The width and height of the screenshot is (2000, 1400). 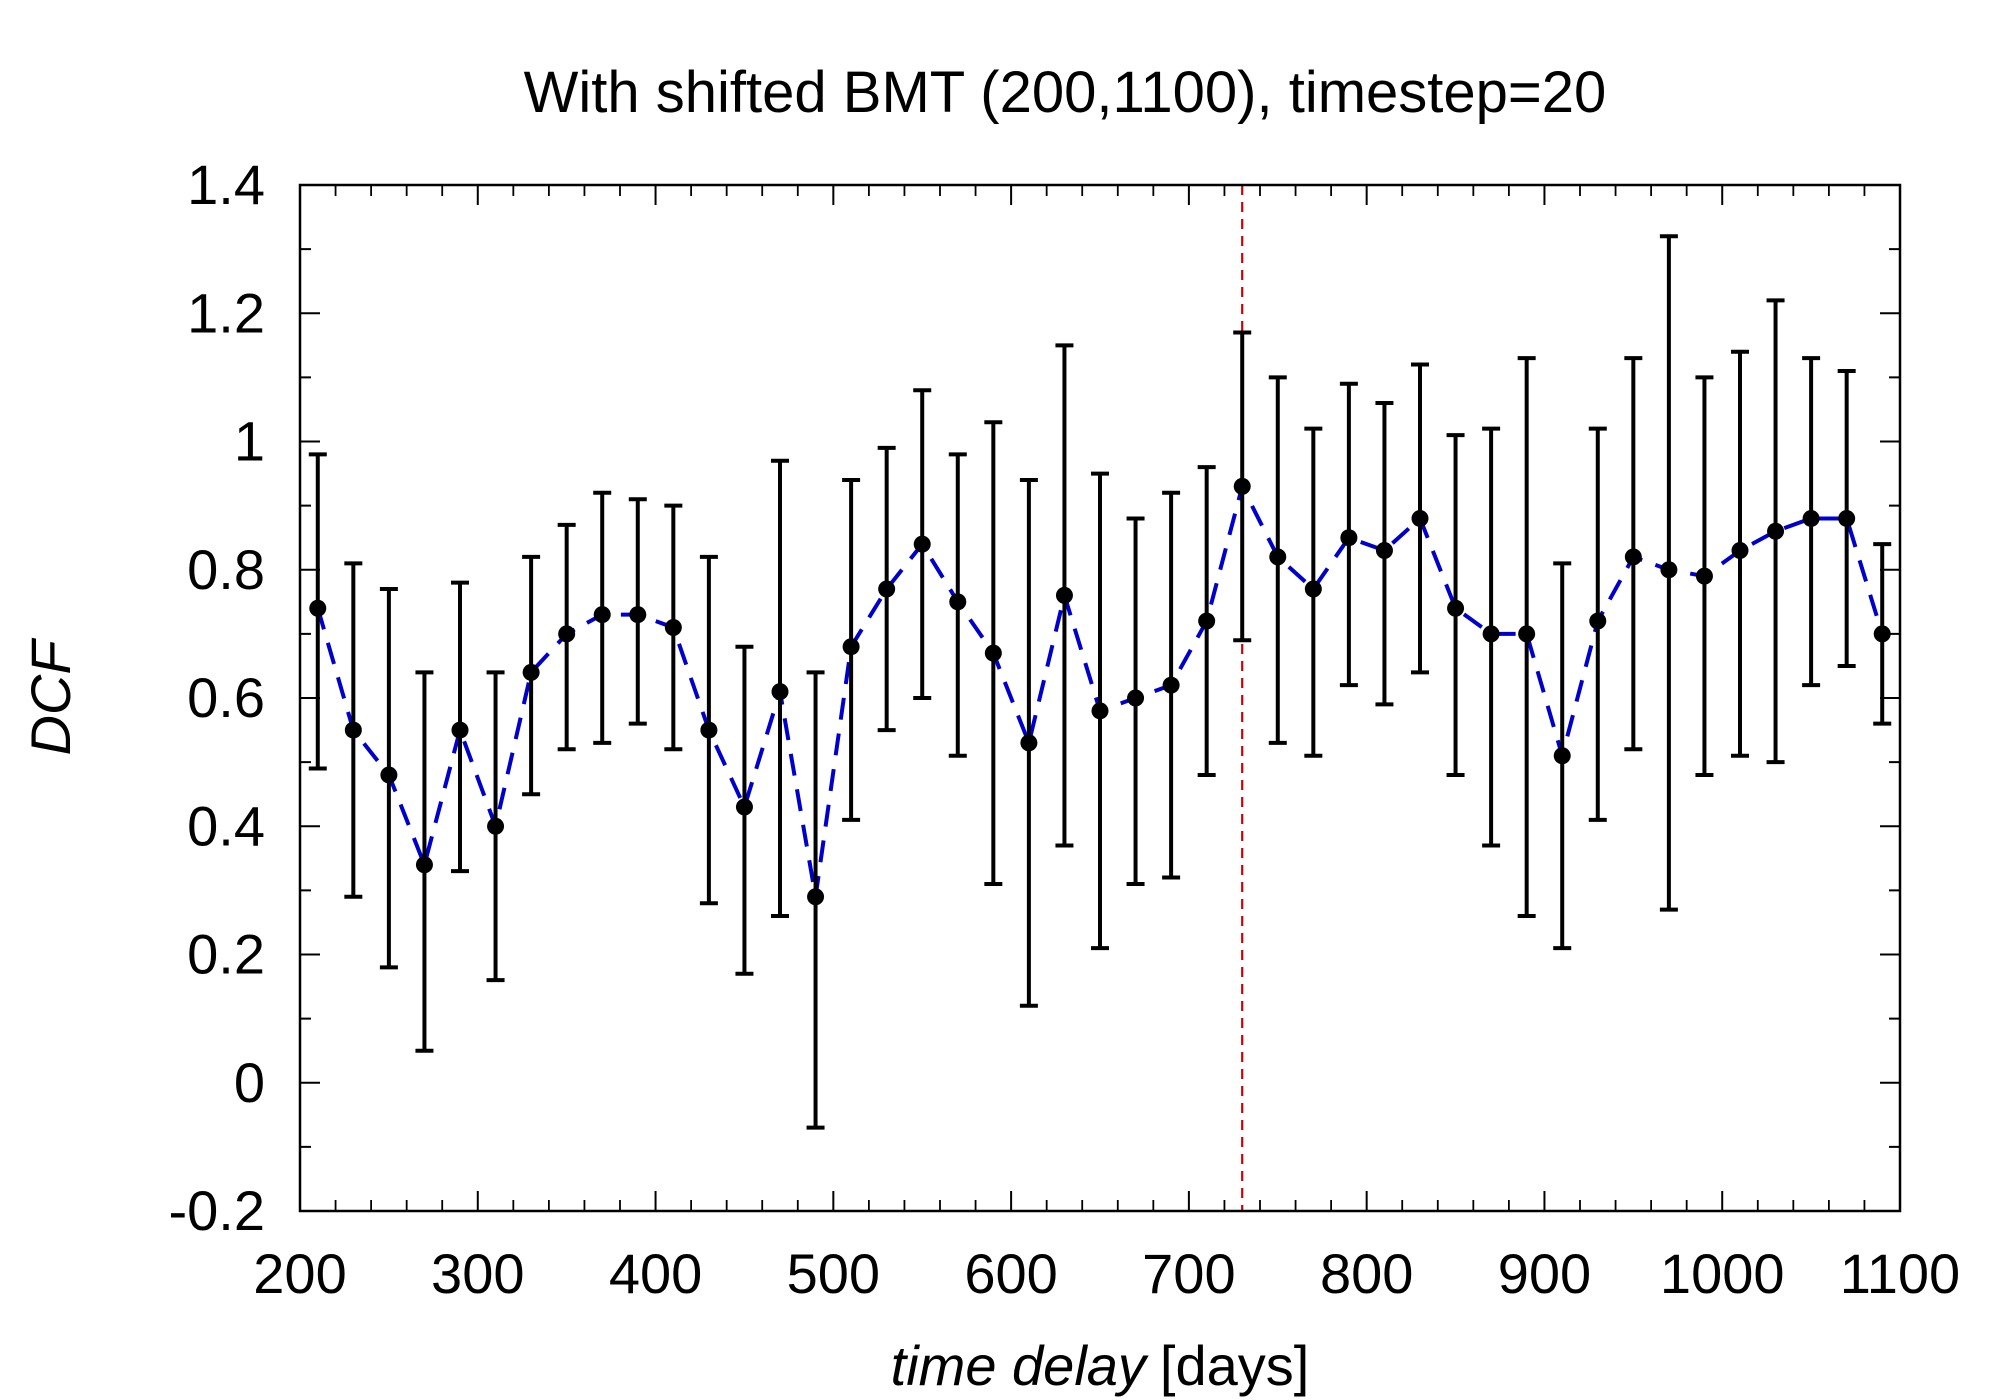 I want to click on x-axis-label: time delay [days], so click(x=1100, y=1365).